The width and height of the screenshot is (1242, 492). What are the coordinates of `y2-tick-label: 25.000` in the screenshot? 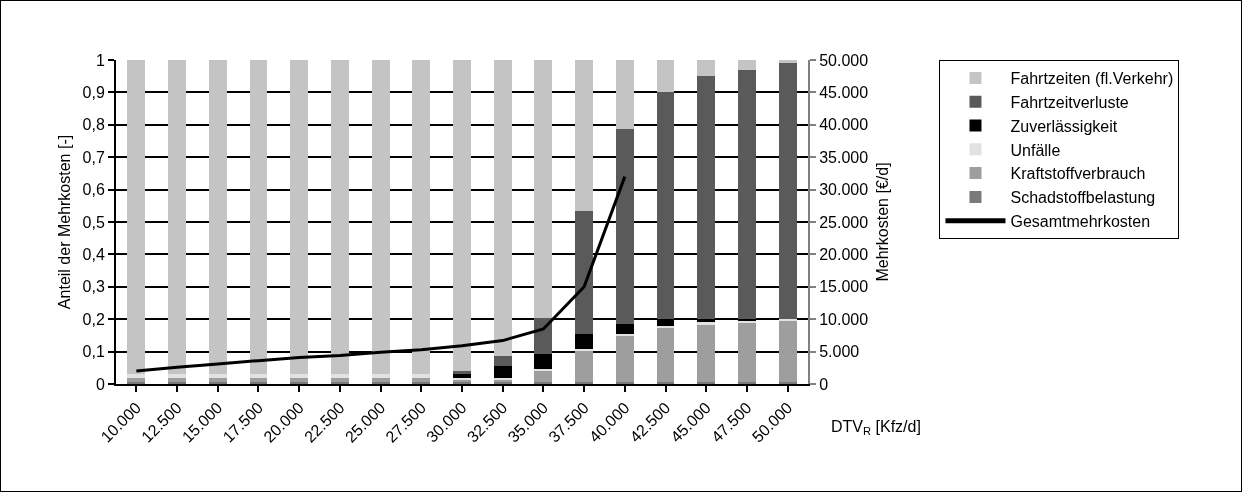 It's located at (844, 222).